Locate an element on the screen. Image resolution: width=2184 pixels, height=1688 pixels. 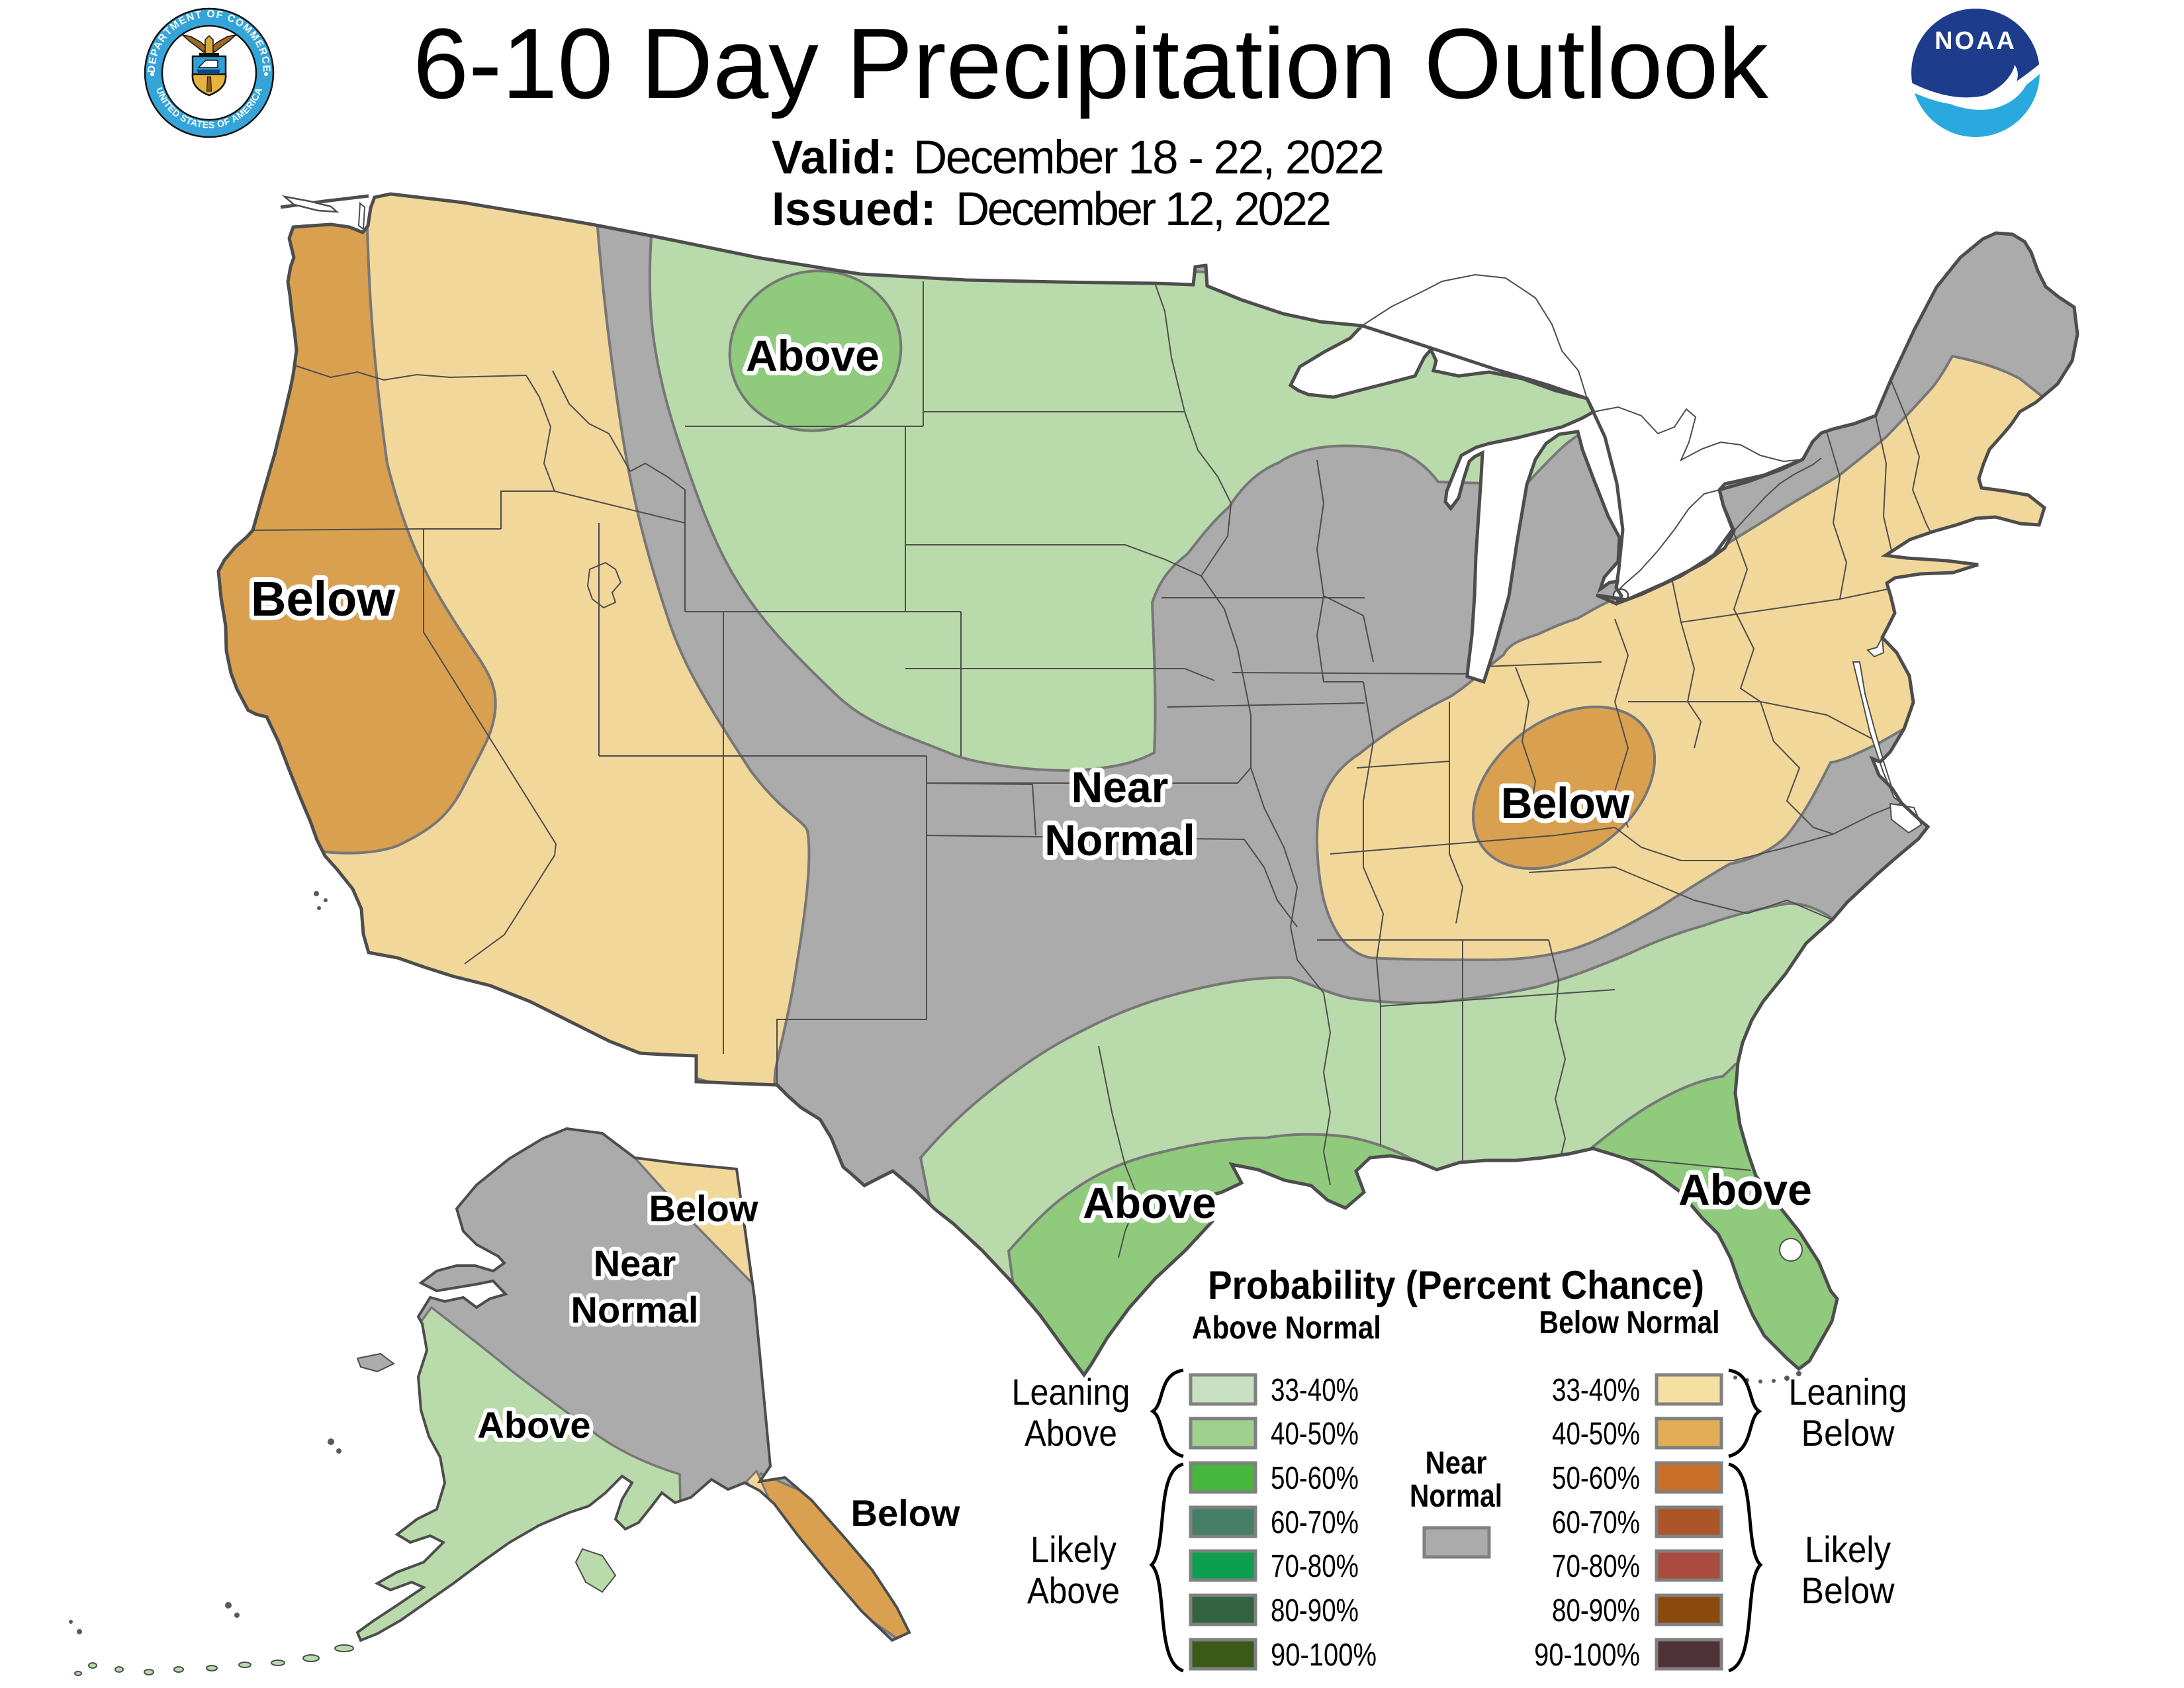
svg-text: December 12, 2022 is located at coordinates (1144, 209).